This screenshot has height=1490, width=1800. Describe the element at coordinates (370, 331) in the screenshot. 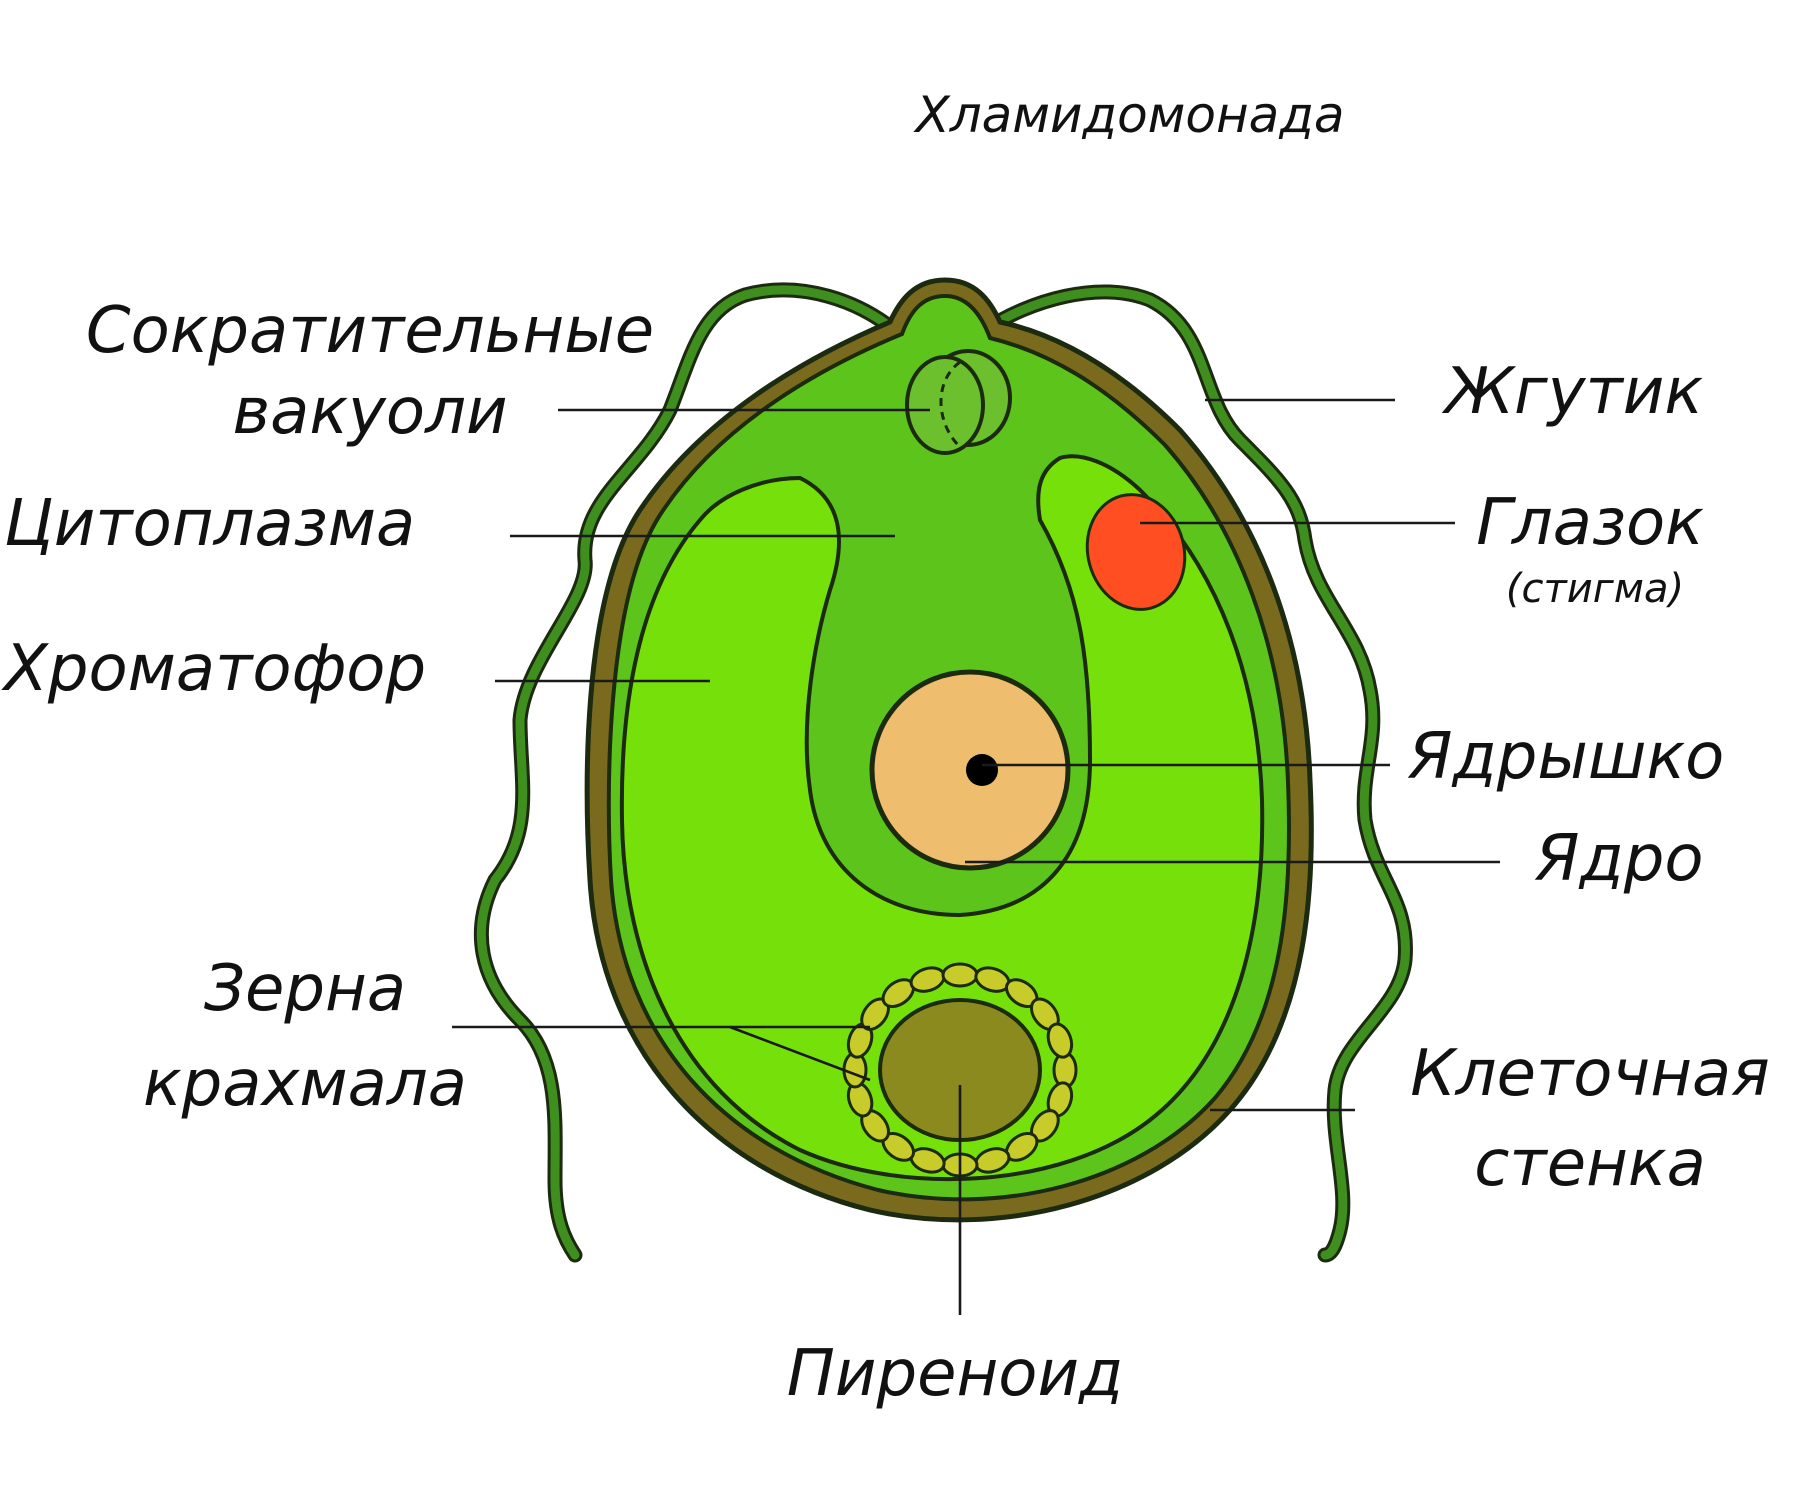

I see `label-contractile-vacuoles-1: Сократительные` at that location.